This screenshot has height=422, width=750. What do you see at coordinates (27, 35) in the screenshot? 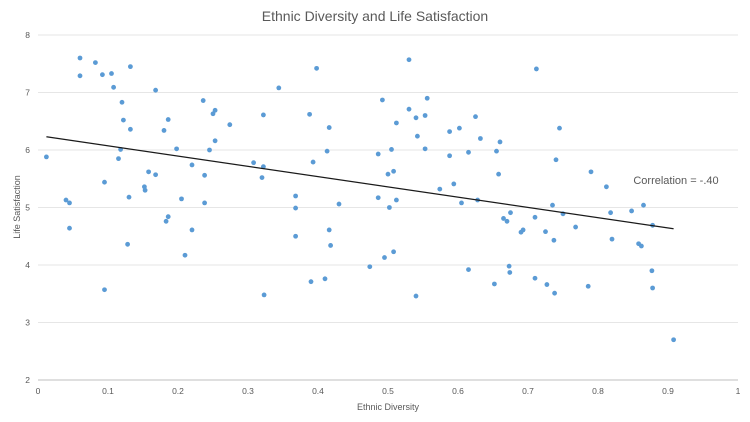
I see `y-tick-label: 8` at bounding box center [27, 35].